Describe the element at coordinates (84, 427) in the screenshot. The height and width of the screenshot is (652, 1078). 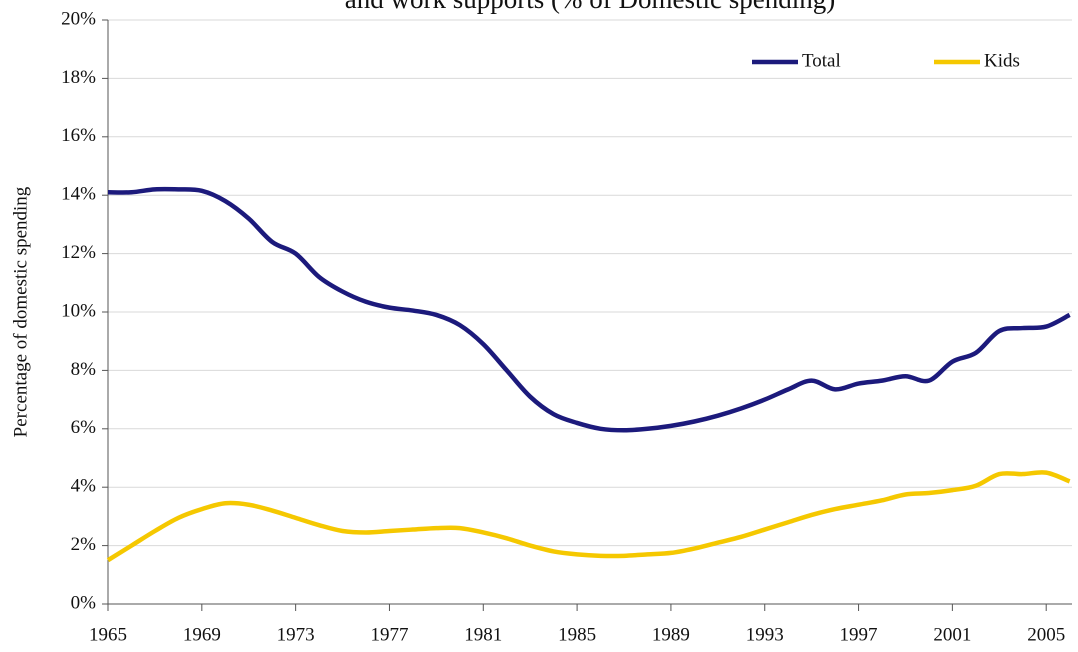
I see `y-tick-label: 6%` at that location.